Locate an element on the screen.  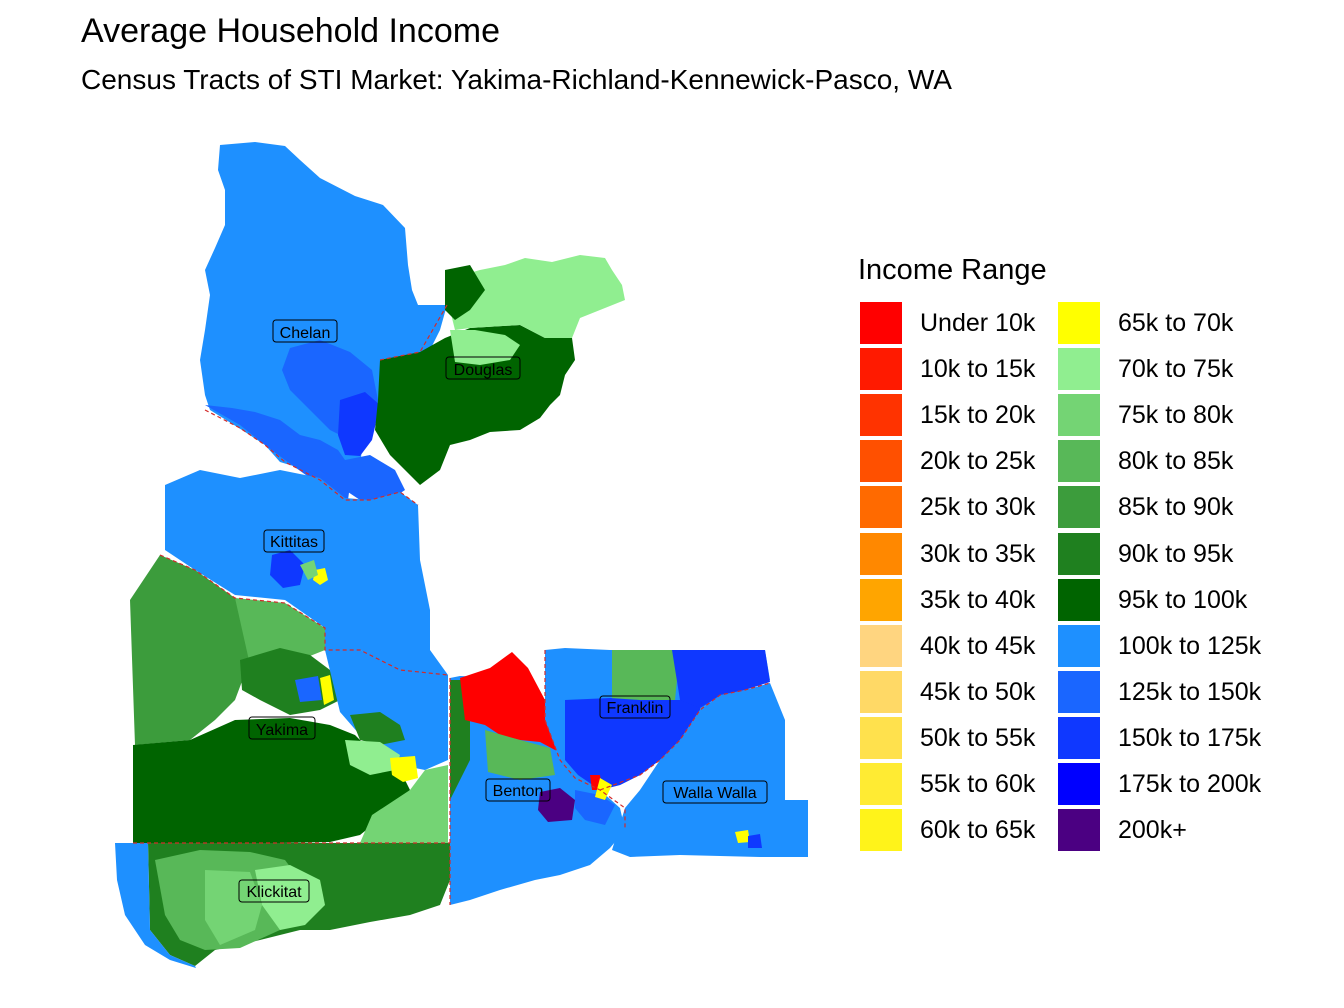
legend-title: Income Range is located at coordinates (952, 270).